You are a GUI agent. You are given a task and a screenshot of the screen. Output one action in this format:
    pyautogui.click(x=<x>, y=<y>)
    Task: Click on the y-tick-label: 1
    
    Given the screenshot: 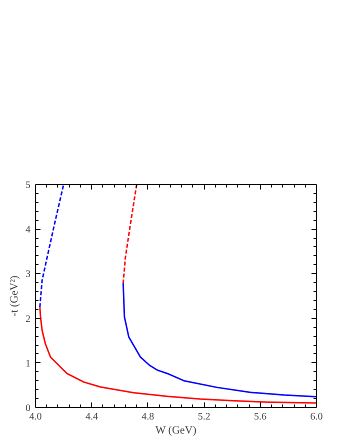 What is the action you would take?
    pyautogui.click(x=28, y=364)
    